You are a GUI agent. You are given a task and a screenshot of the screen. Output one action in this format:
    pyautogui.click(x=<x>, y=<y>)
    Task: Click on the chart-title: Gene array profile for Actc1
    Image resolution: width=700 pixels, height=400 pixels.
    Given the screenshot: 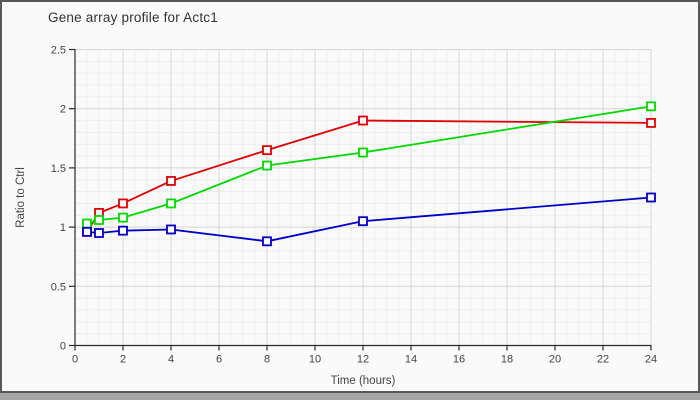 What is the action you would take?
    pyautogui.click(x=133, y=17)
    